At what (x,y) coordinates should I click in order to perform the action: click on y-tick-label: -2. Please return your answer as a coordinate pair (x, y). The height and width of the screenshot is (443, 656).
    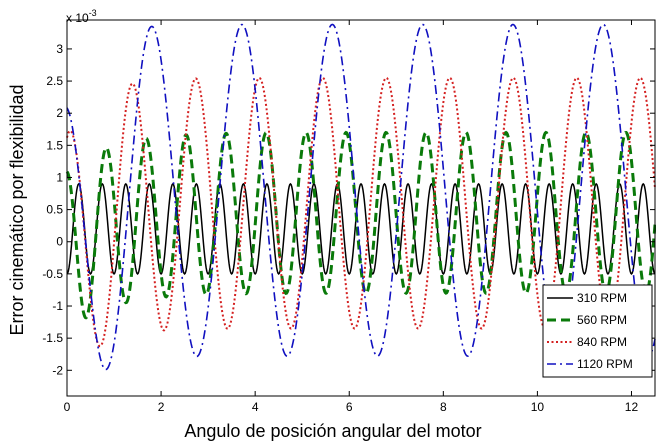
    Looking at the image, I should click on (57, 370).